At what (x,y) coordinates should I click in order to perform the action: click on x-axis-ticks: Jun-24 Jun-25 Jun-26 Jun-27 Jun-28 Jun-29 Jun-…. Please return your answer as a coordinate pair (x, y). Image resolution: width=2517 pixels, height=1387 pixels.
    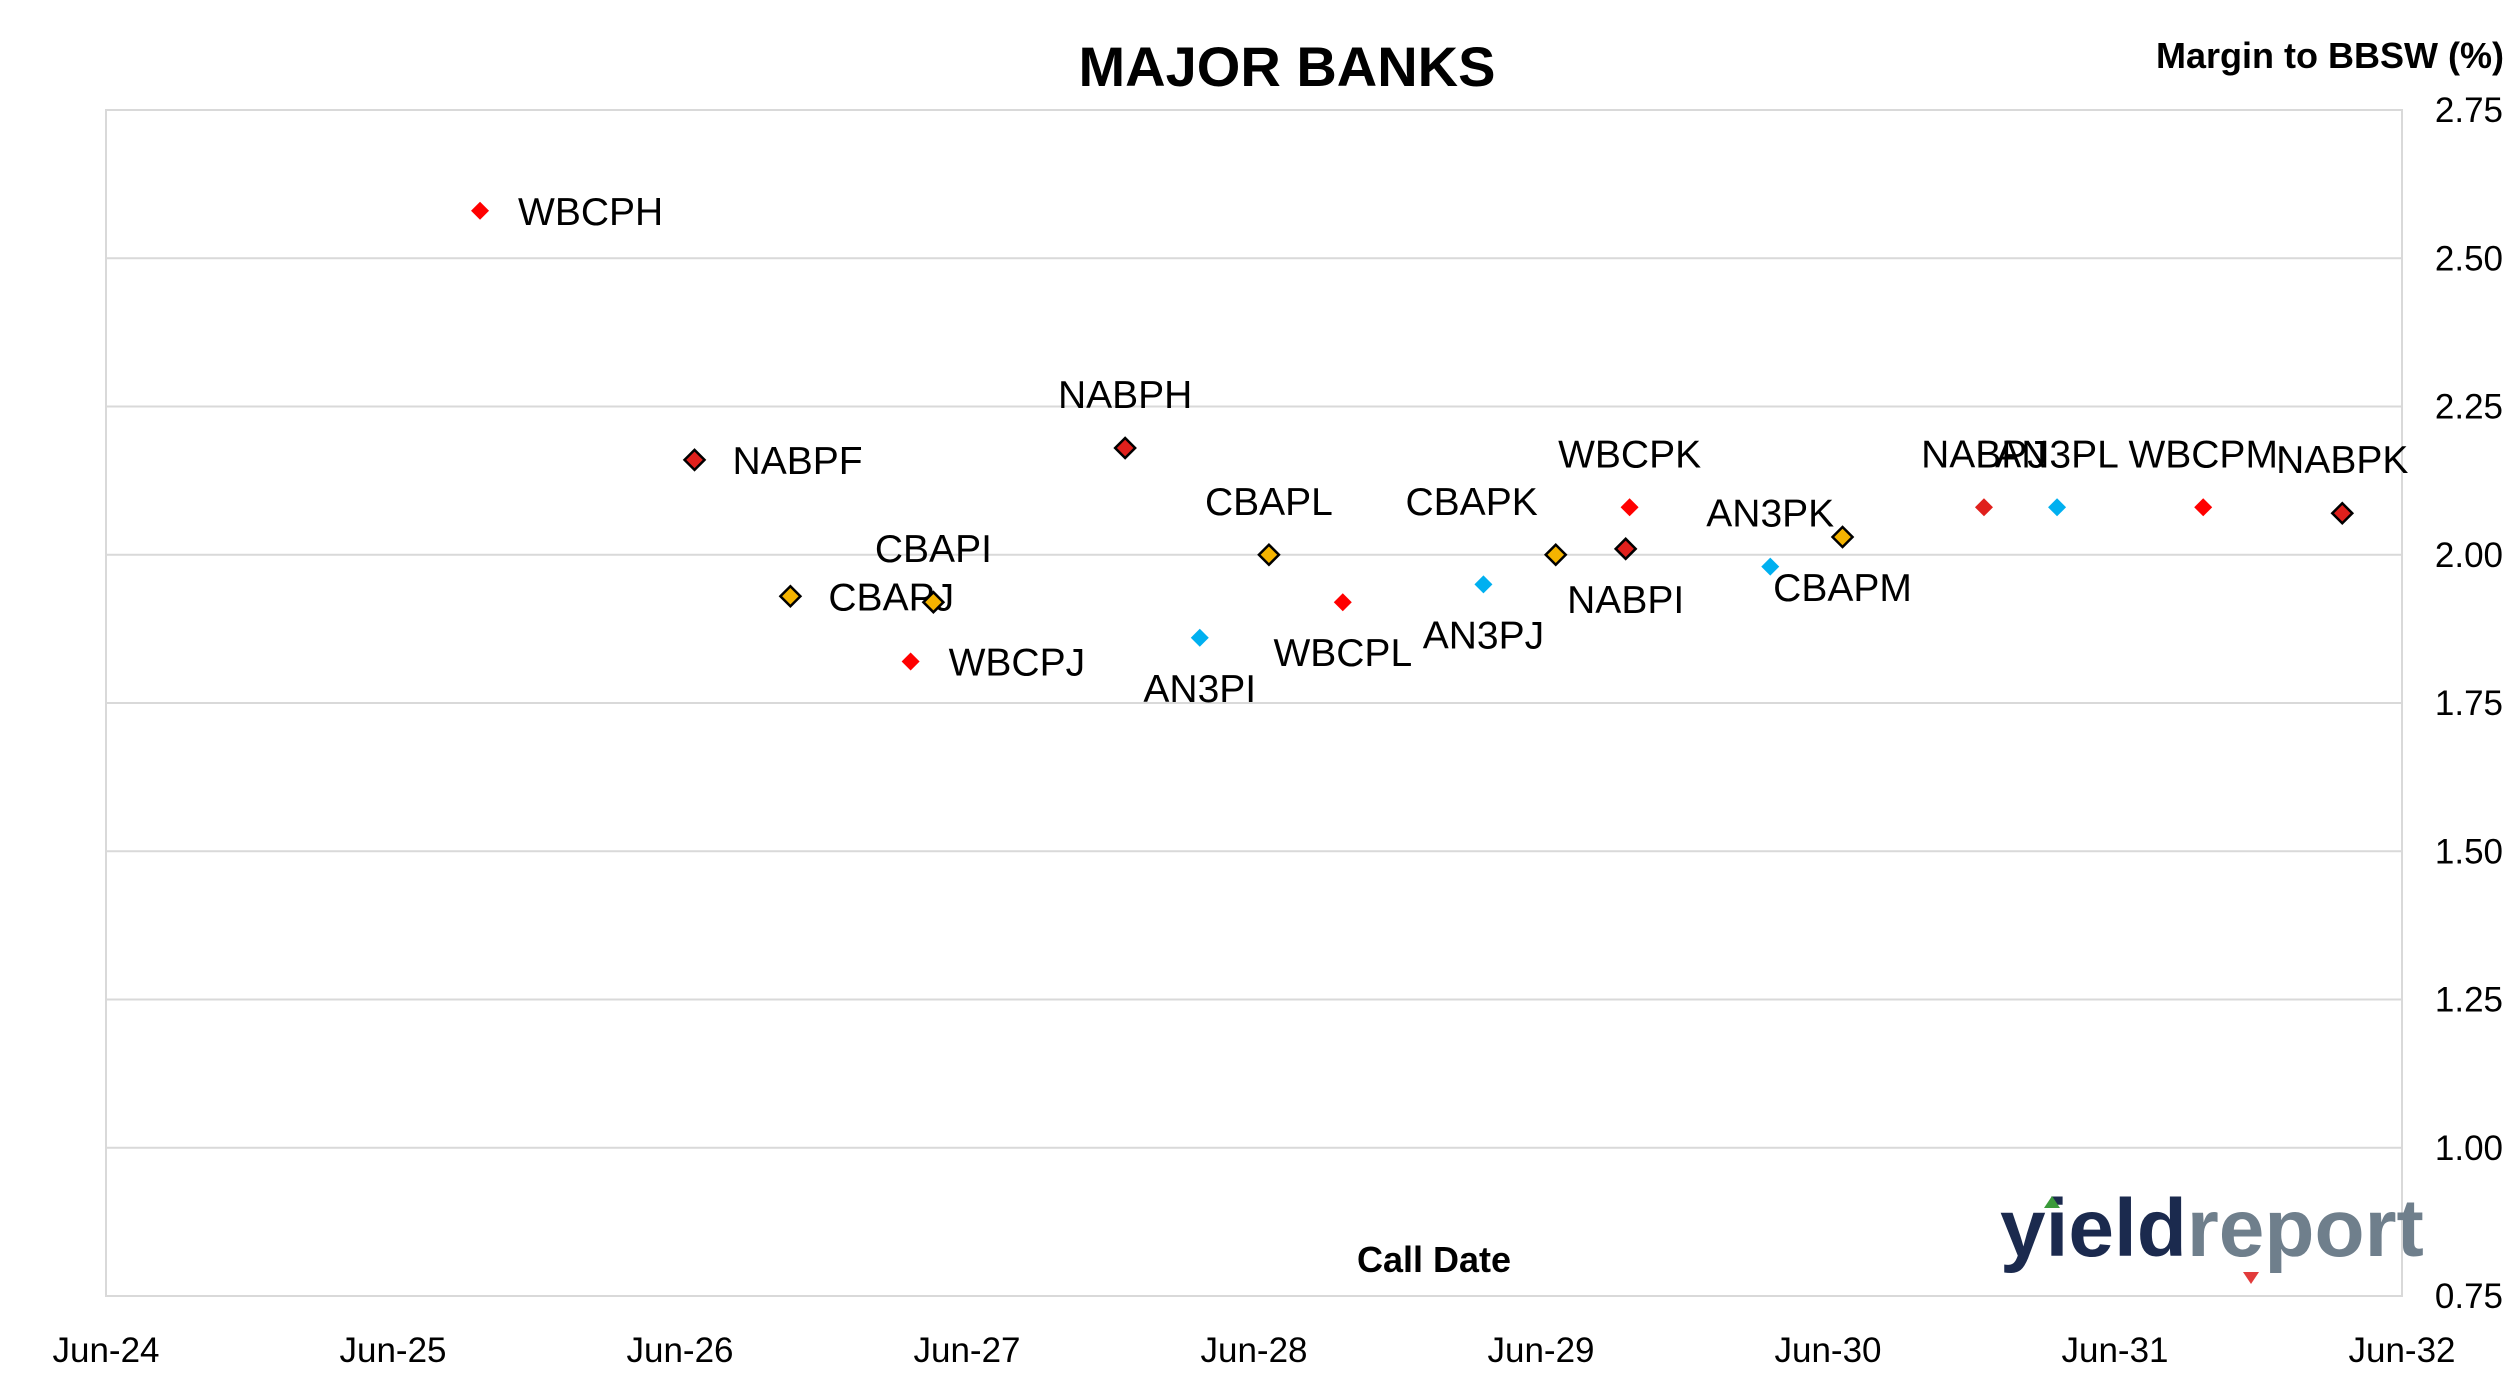
    Looking at the image, I should click on (1253, 1350).